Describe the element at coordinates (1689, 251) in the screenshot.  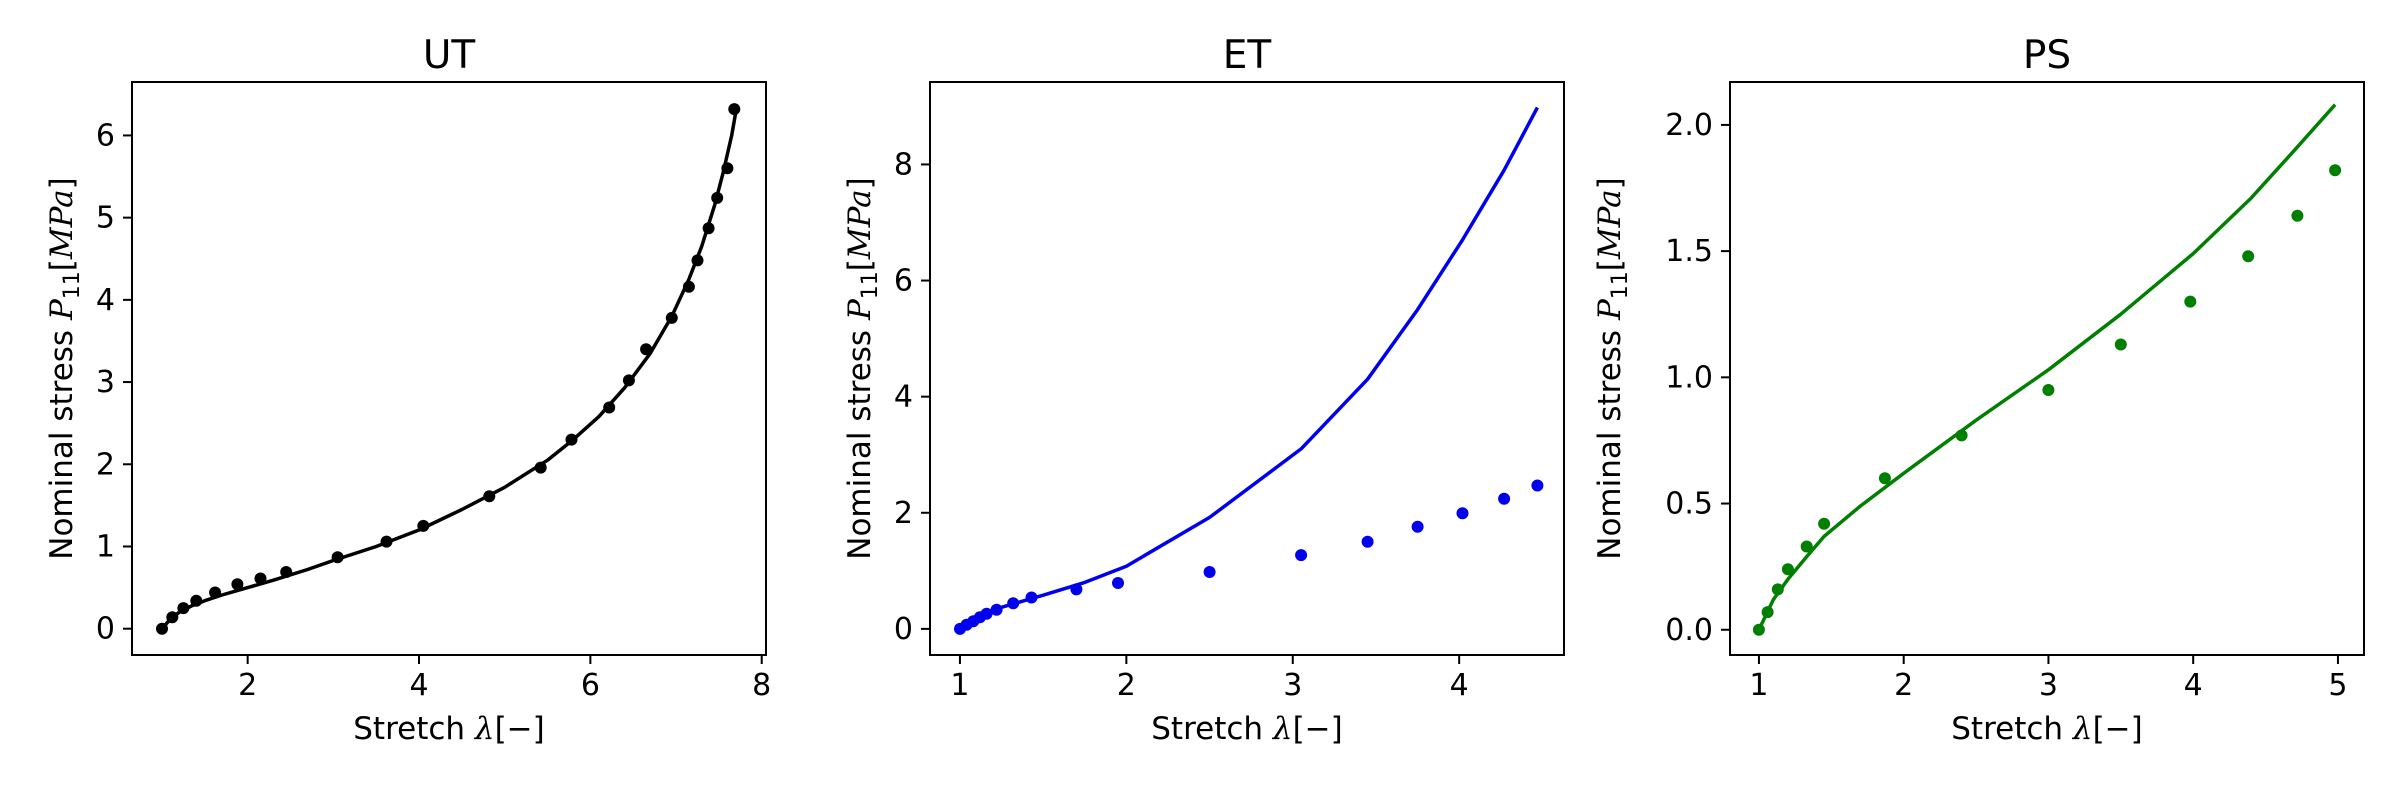
I see `y-tick-label: 1.5` at that location.